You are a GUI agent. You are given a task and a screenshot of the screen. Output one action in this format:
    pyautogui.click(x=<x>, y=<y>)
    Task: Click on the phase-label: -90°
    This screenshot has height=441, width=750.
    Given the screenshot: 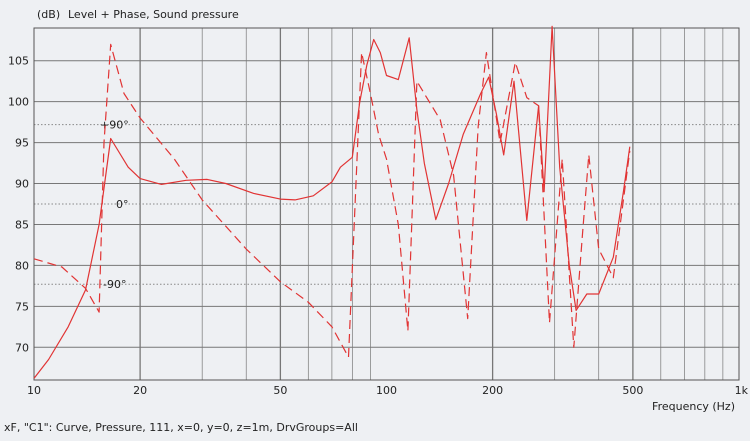 What is the action you would take?
    pyautogui.click(x=114, y=284)
    